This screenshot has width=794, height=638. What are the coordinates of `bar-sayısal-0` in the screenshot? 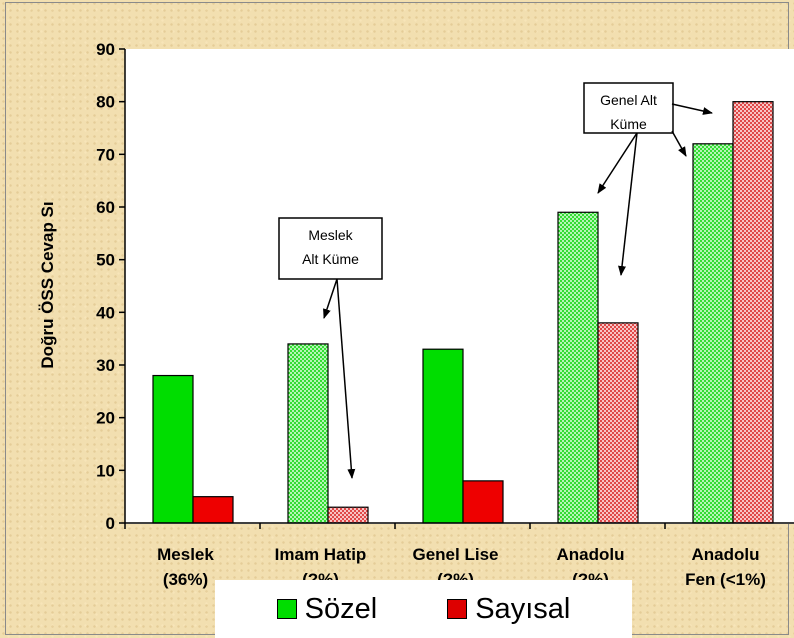 It's located at (213, 510).